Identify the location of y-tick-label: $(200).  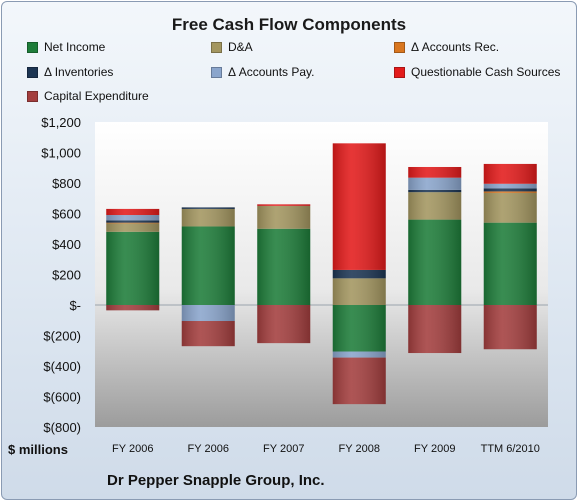
(62, 336).